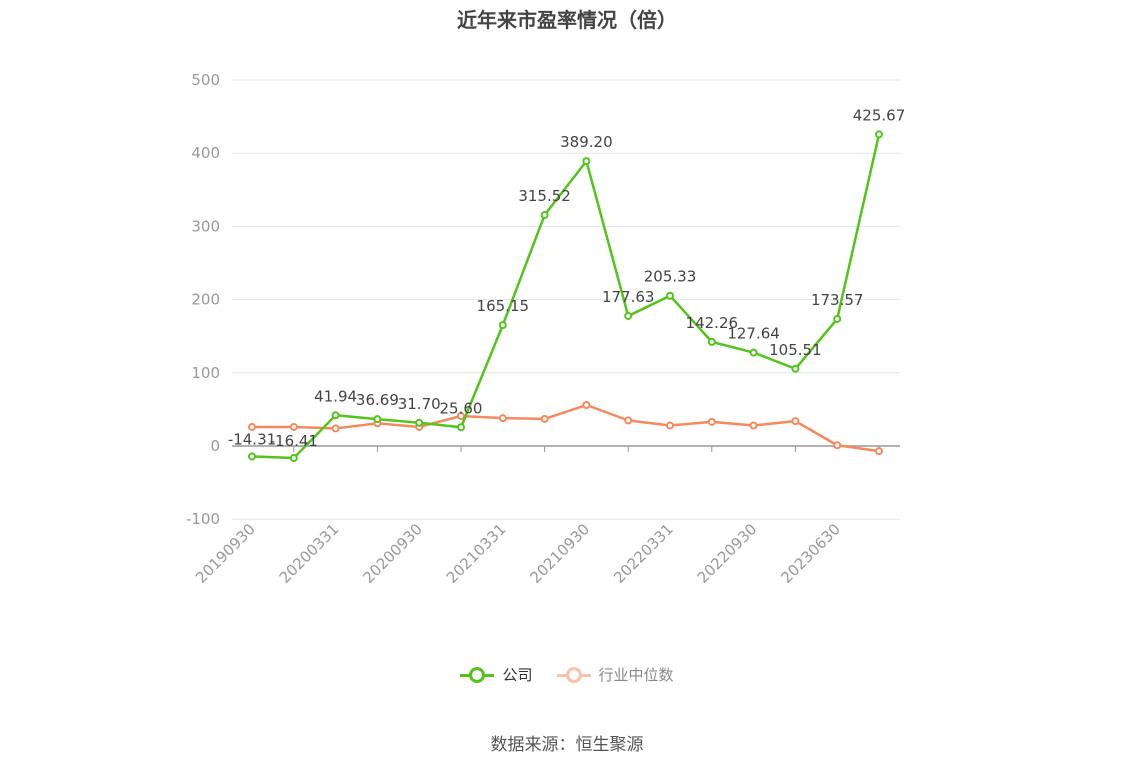 The height and width of the screenshot is (766, 1134). Describe the element at coordinates (636, 675) in the screenshot. I see `legend-industry-label: 行业中位数` at that location.